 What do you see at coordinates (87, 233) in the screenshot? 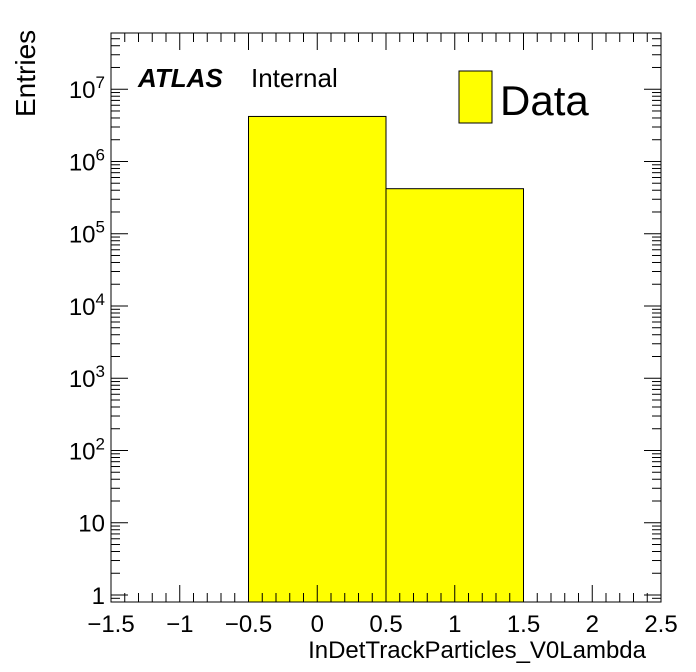
I see `y-tick-label: 10⁵` at bounding box center [87, 233].